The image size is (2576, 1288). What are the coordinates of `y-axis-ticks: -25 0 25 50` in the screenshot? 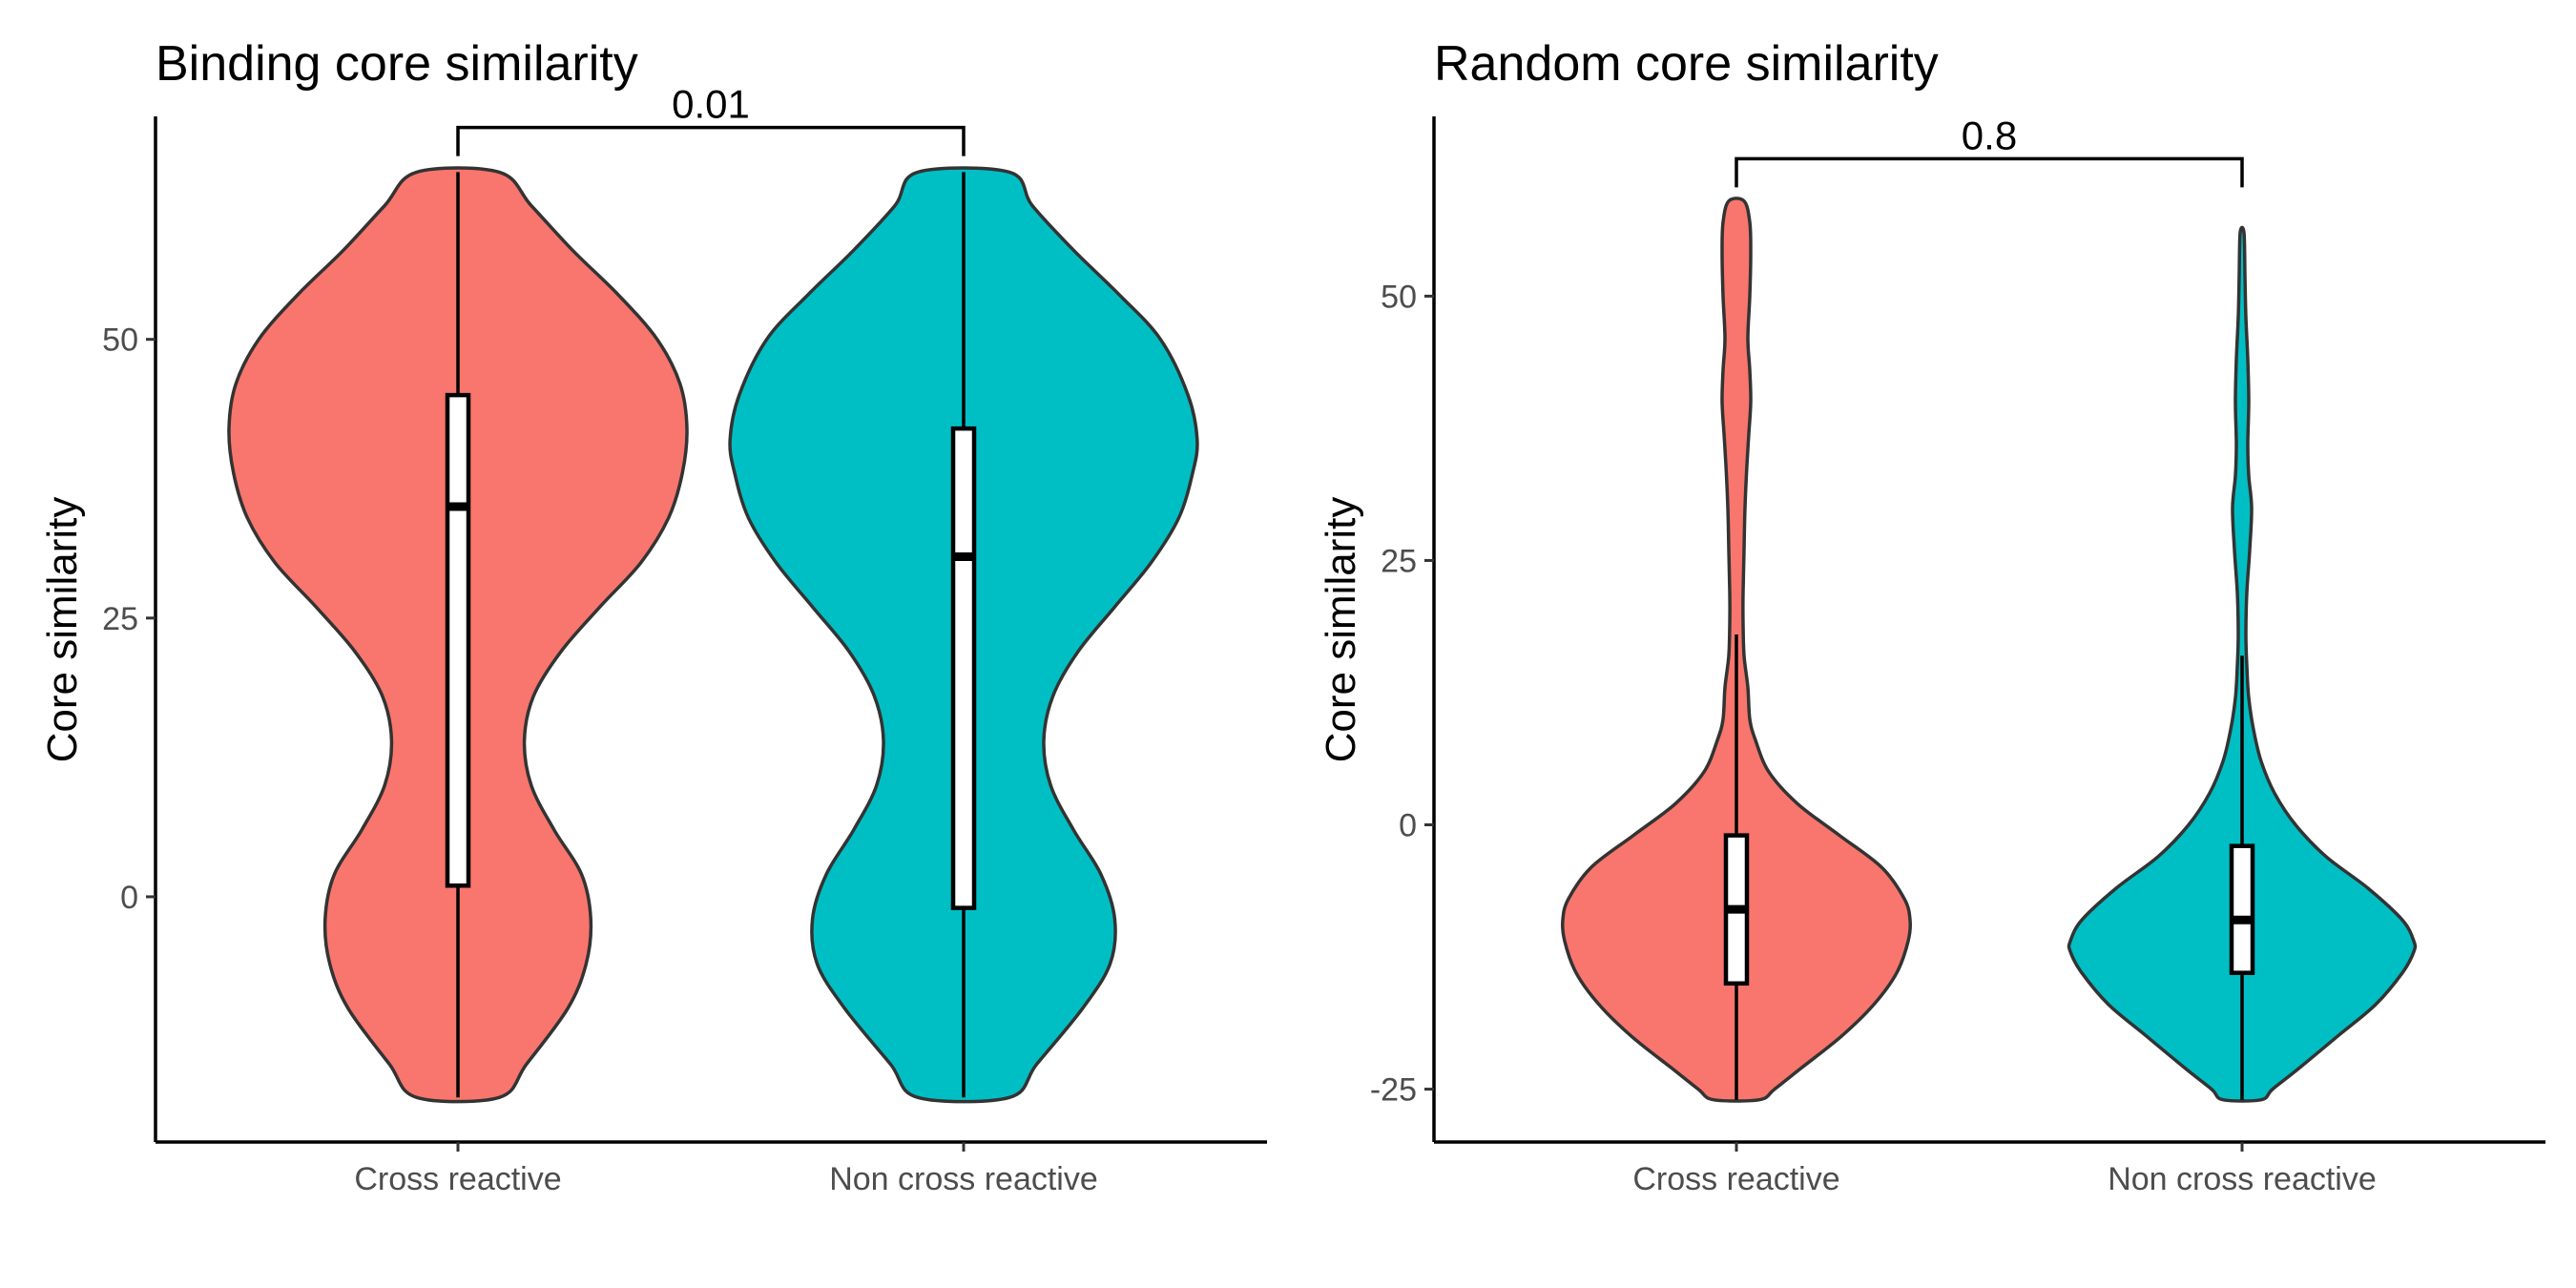 It's located at (1402, 694).